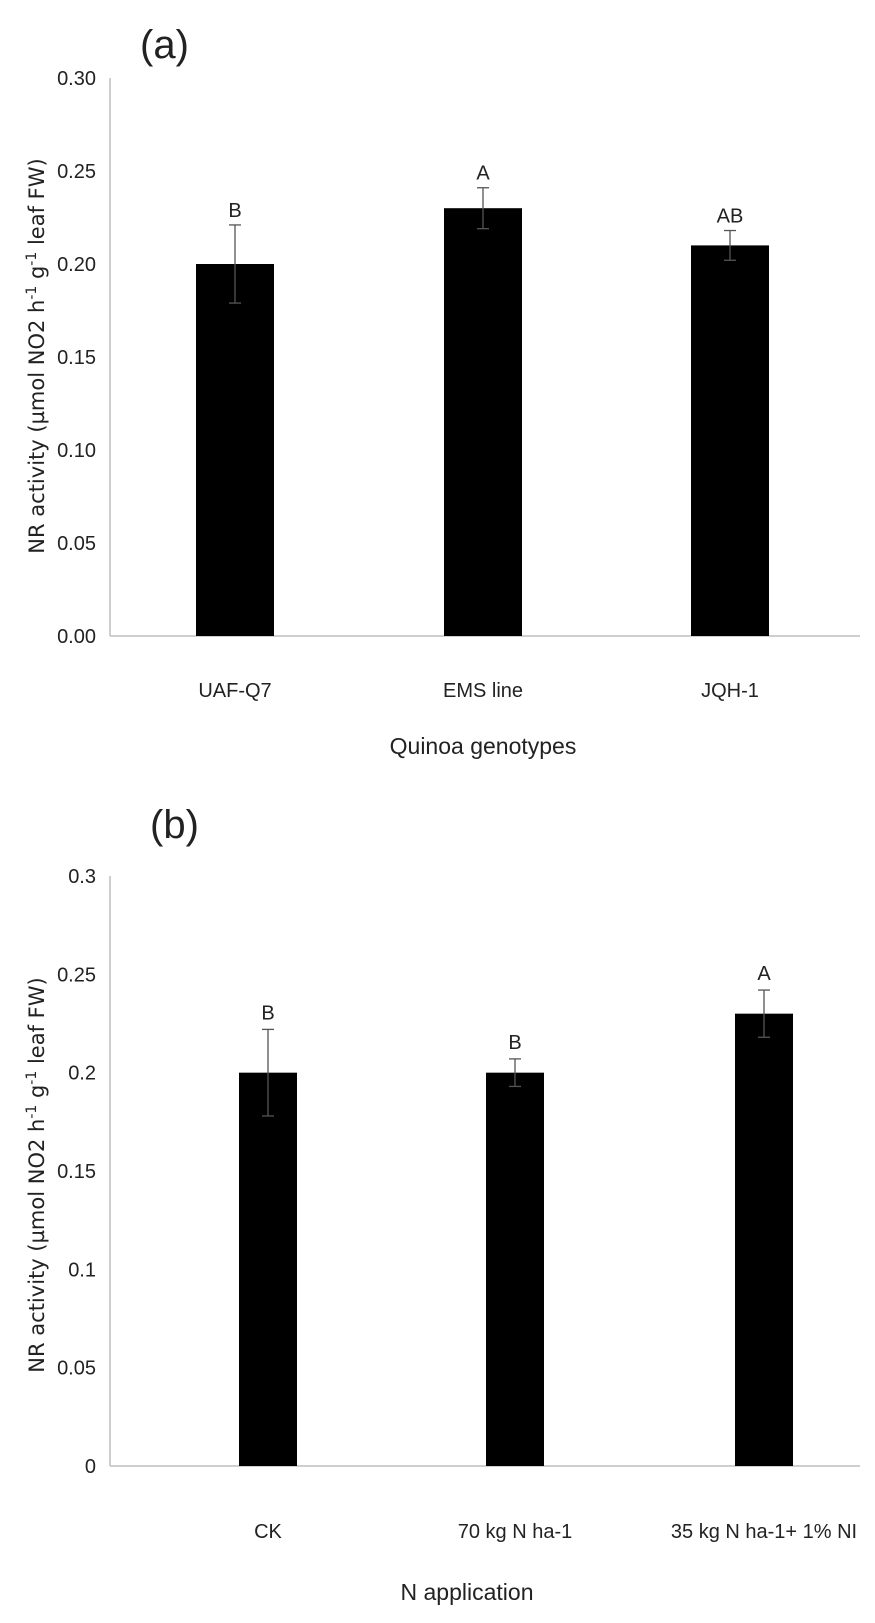 The height and width of the screenshot is (1623, 875). Describe the element at coordinates (516, 1008) in the screenshot. I see `significance-letters-b: B B A` at that location.